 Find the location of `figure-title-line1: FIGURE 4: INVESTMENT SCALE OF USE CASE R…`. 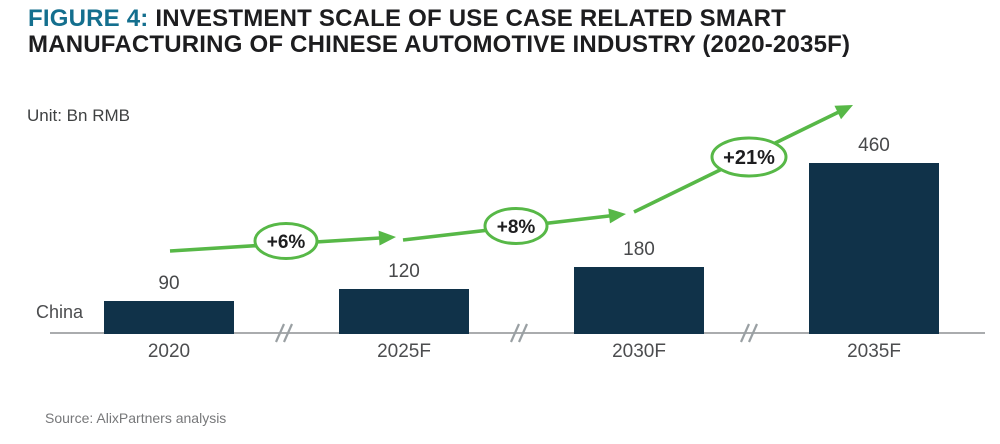

figure-title-line1: FIGURE 4: INVESTMENT SCALE OF USE CASE R… is located at coordinates (439, 19).